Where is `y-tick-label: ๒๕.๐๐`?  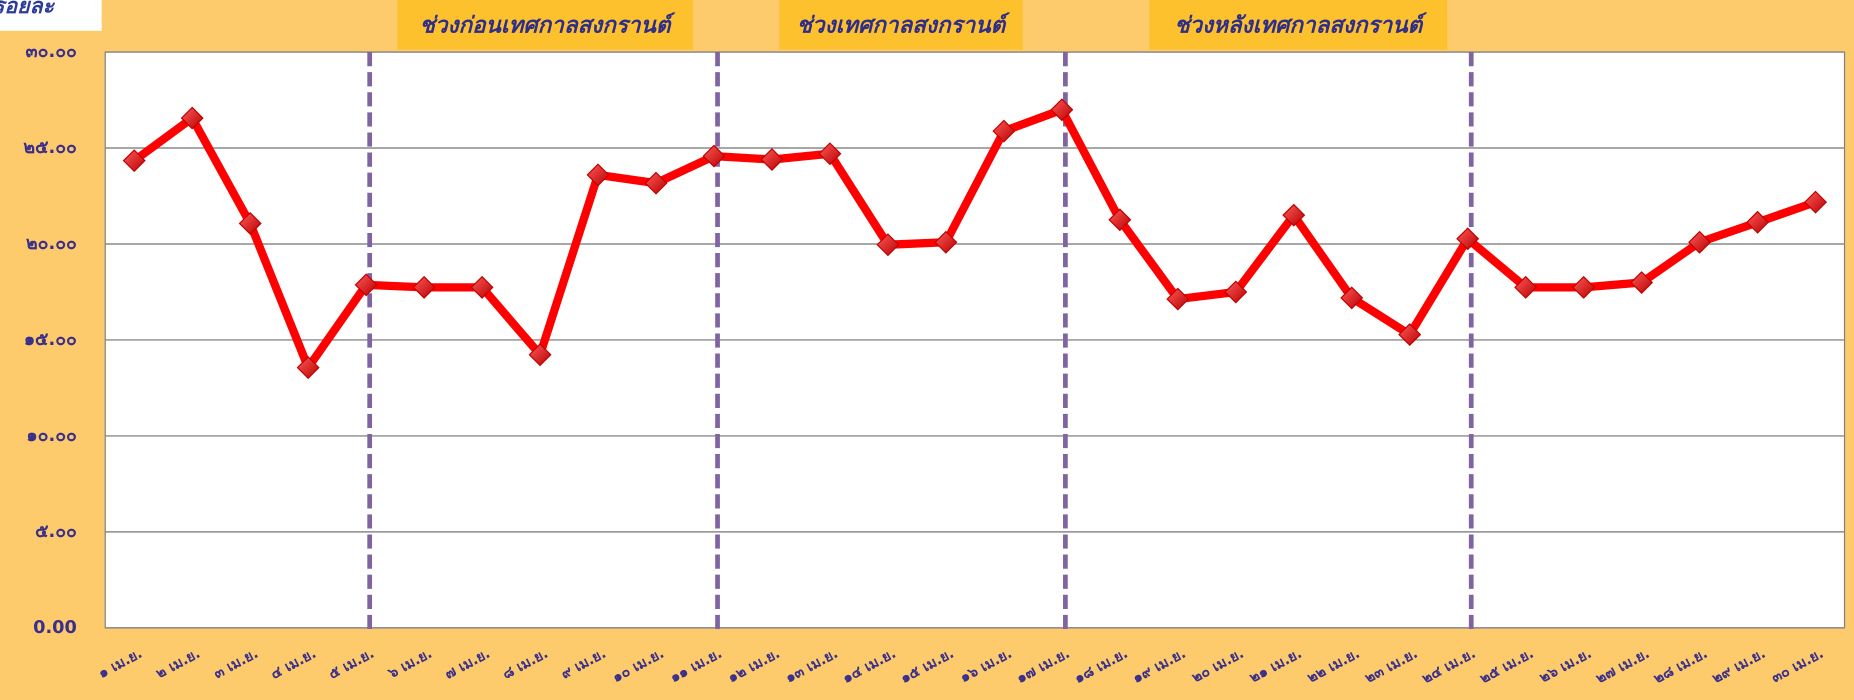 y-tick-label: ๒๕.๐๐ is located at coordinates (49, 148).